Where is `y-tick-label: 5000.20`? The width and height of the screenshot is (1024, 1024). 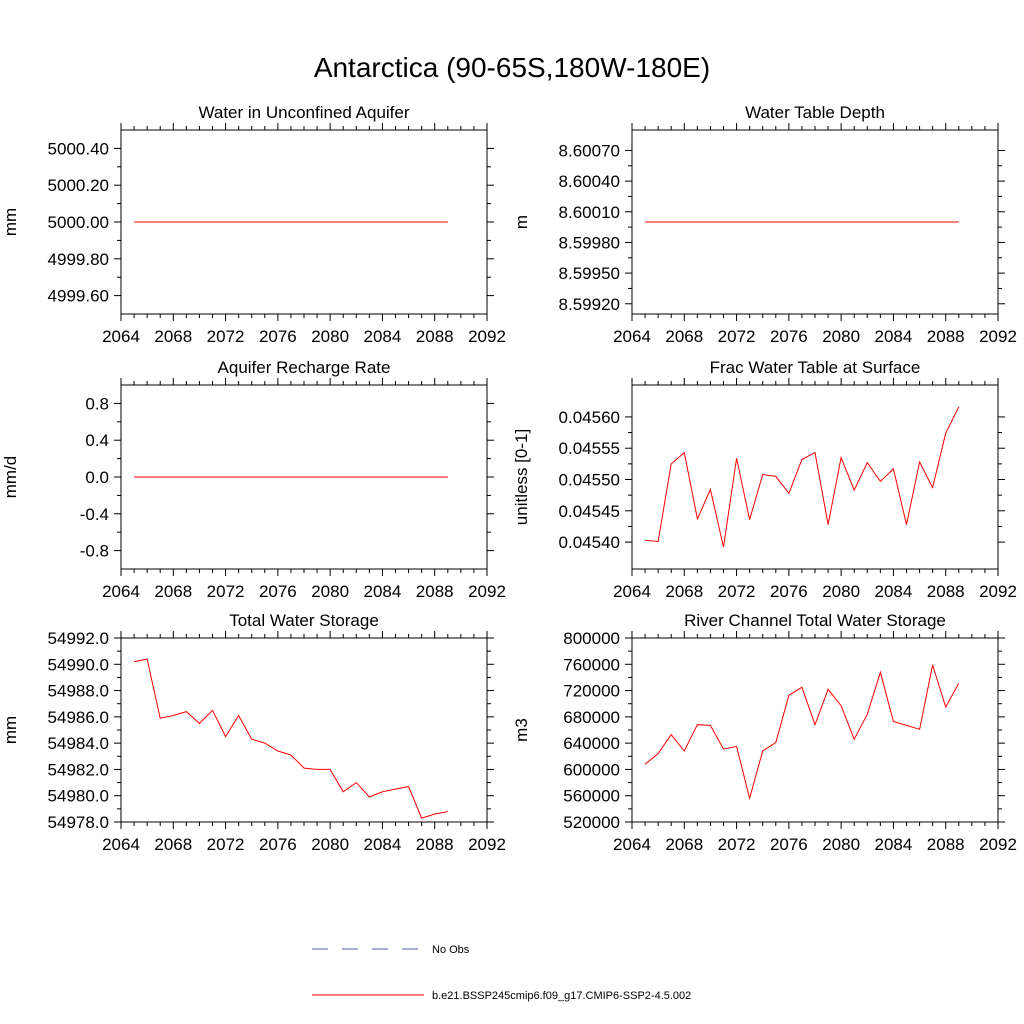
y-tick-label: 5000.20 is located at coordinates (78, 185).